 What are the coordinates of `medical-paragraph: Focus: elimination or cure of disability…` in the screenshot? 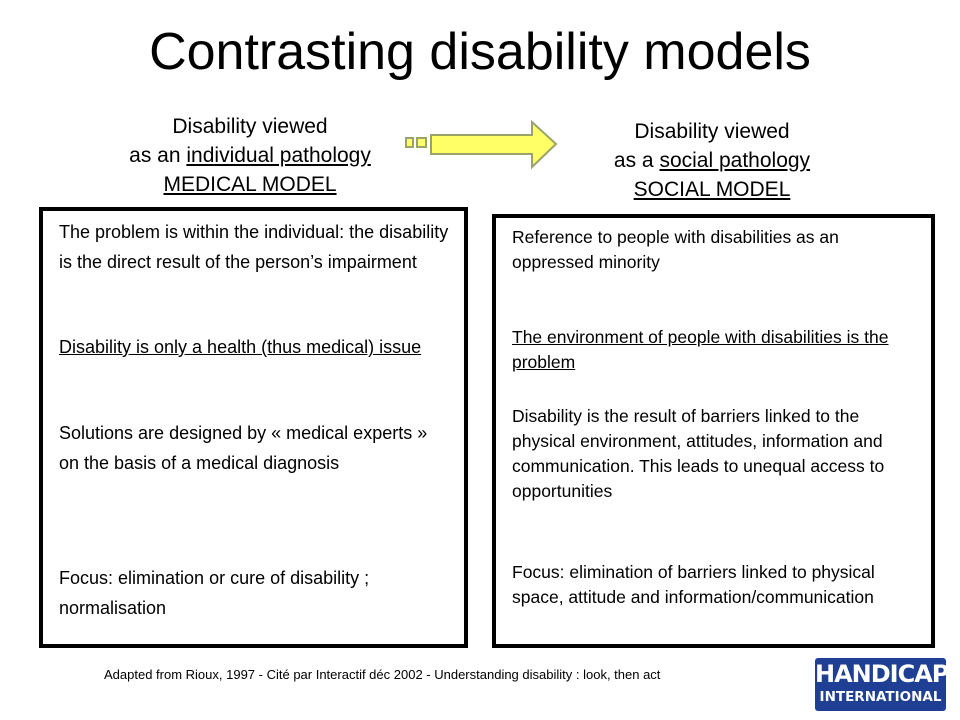 It's located at (214, 593).